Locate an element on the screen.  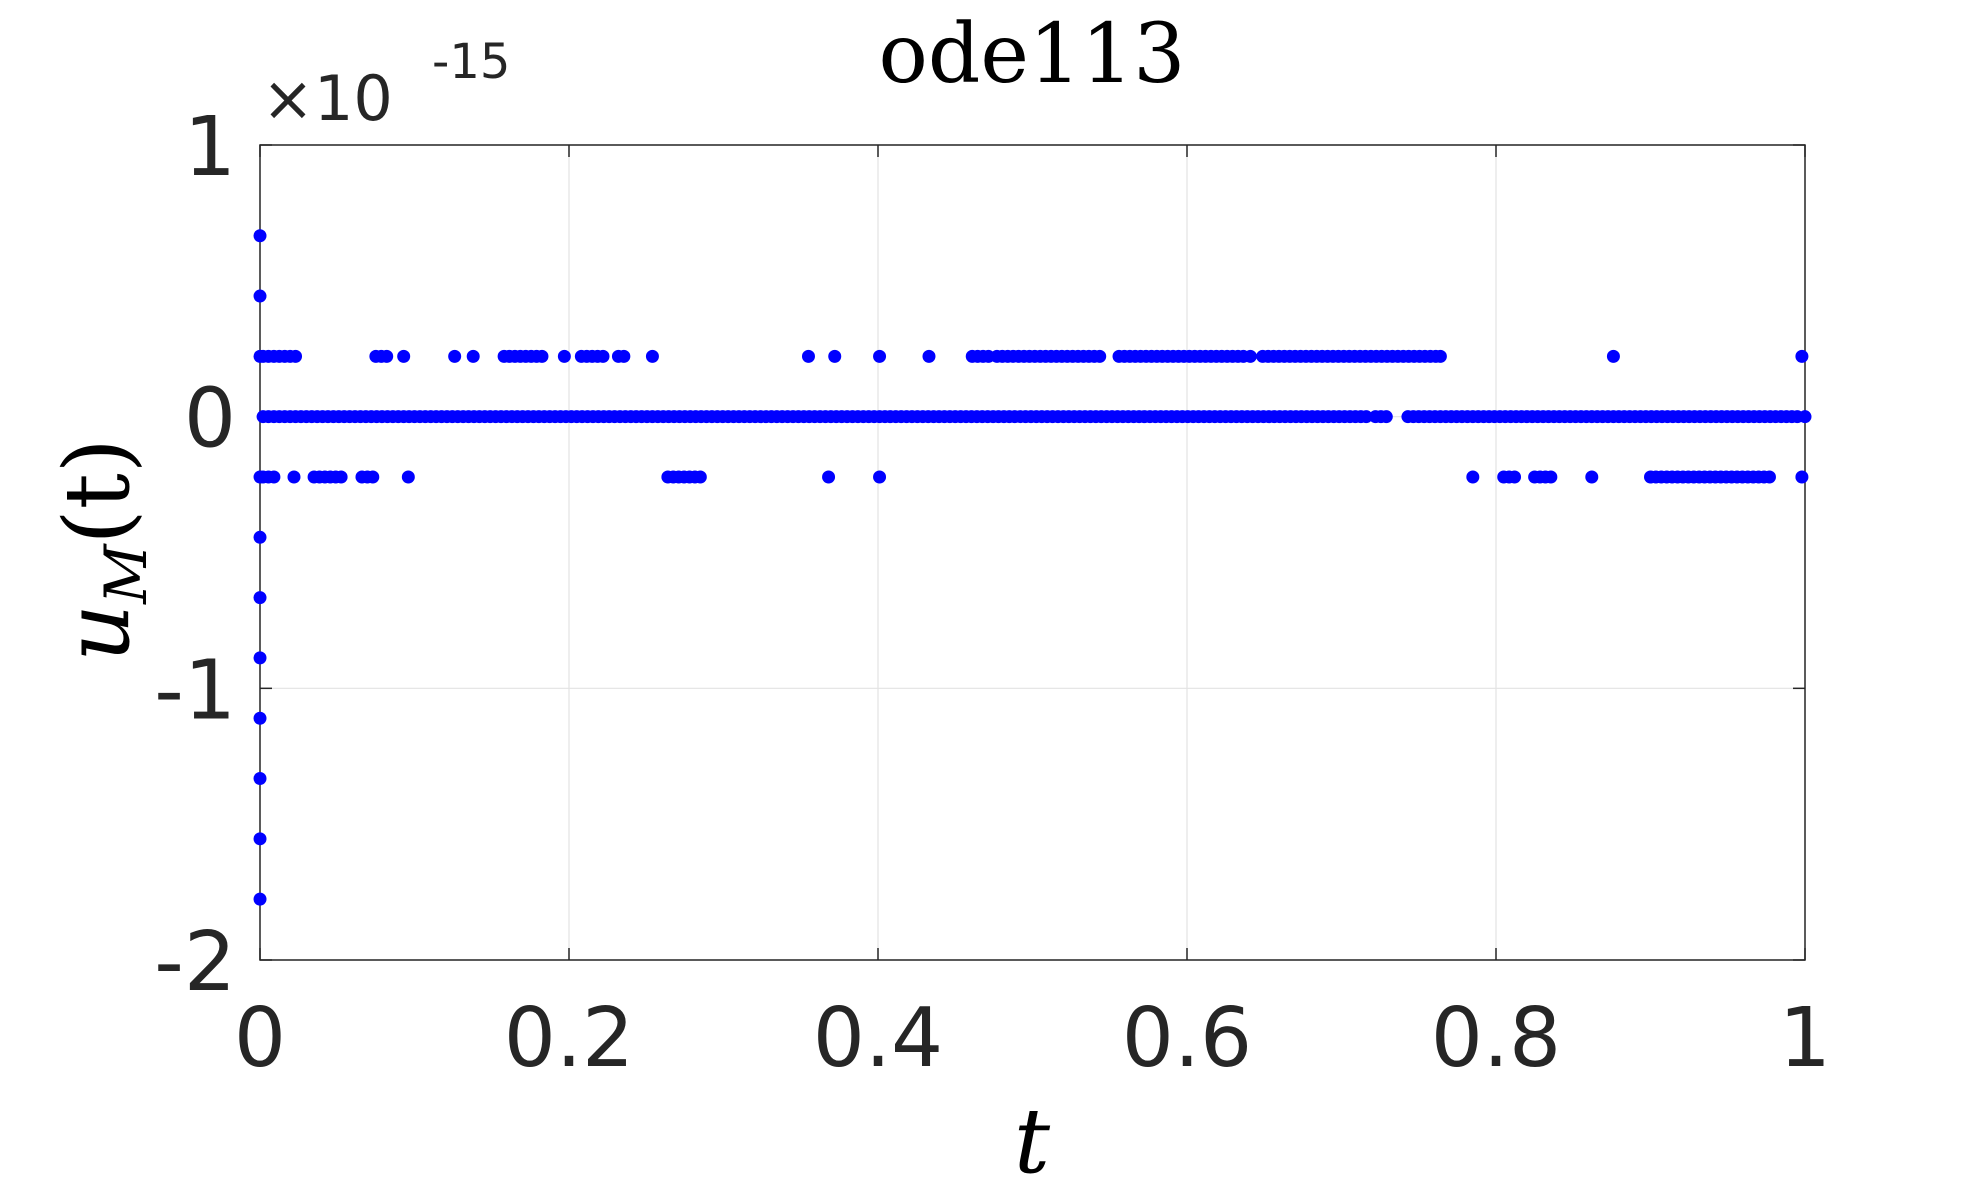
y-exponent-base: ×10 is located at coordinates (327, 98).